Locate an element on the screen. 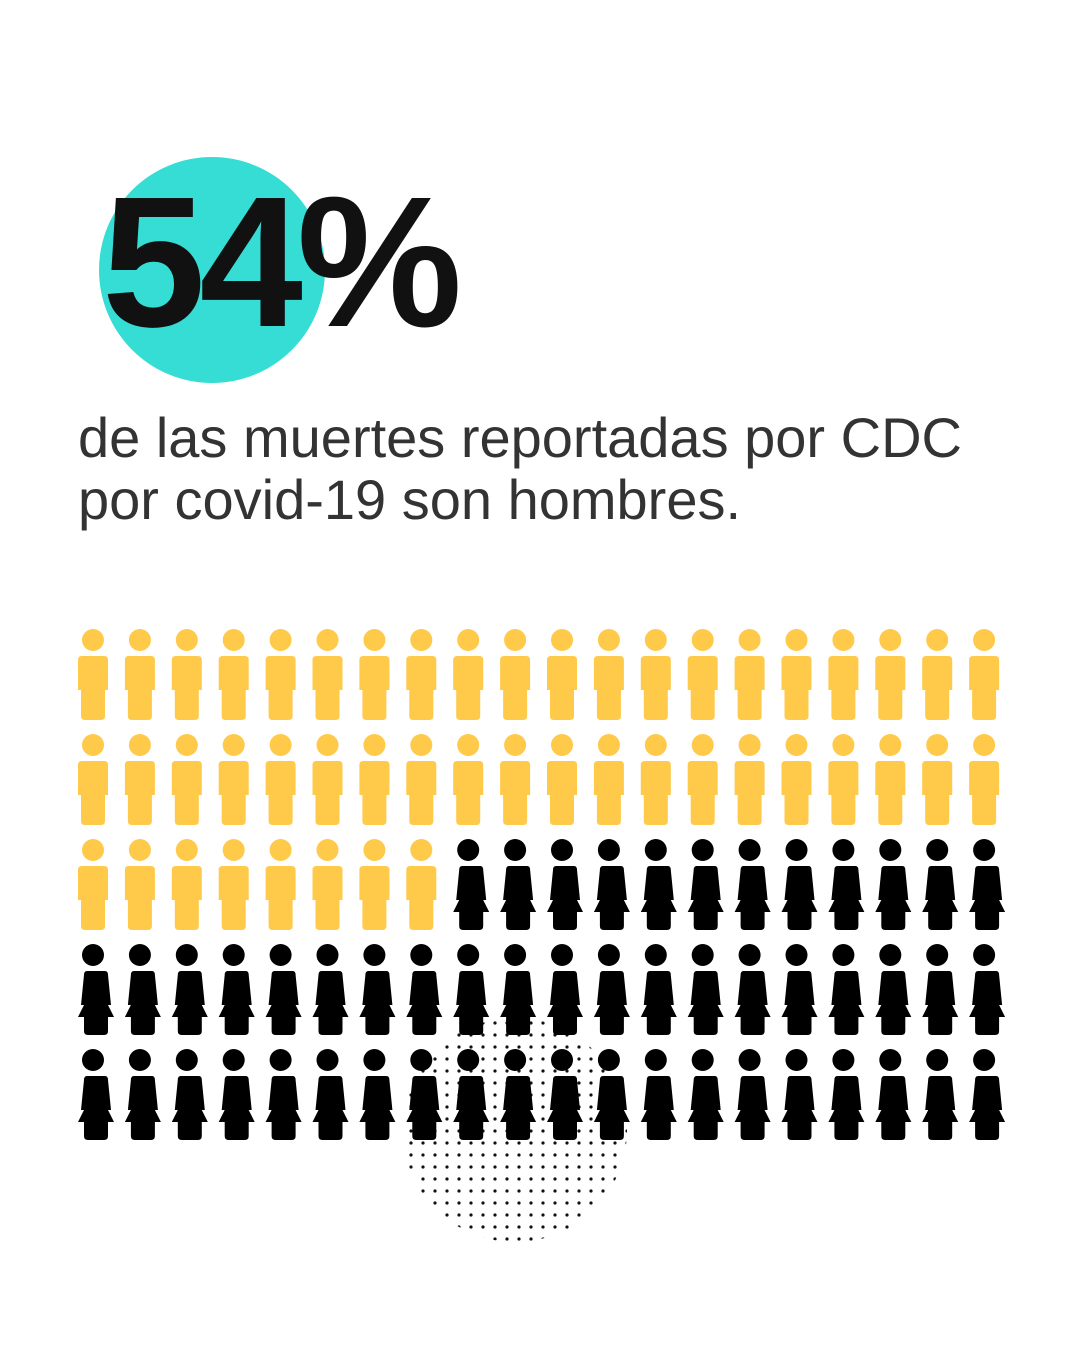 This screenshot has height=1351, width=1081. highlight-muertes: muertes reportadas is located at coordinates (486, 437).